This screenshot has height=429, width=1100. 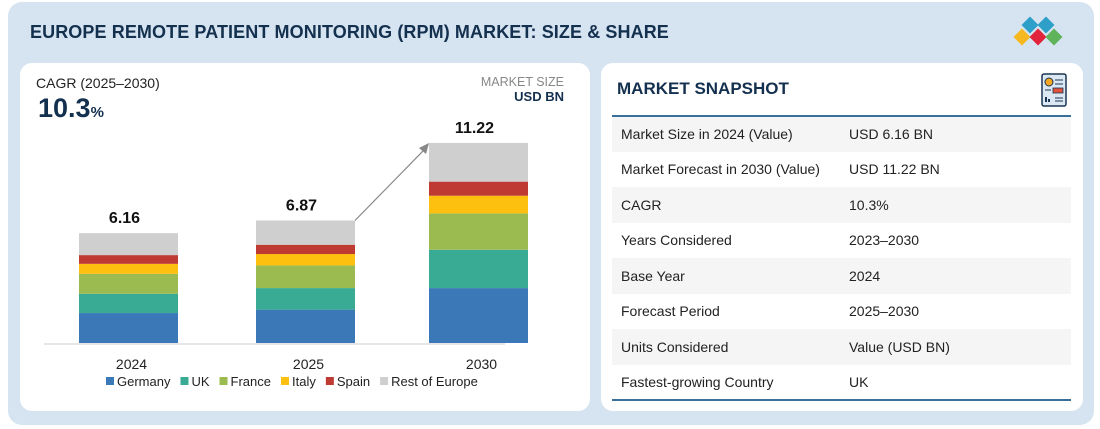 What do you see at coordinates (353, 381) in the screenshot?
I see `legend-label: Spain` at bounding box center [353, 381].